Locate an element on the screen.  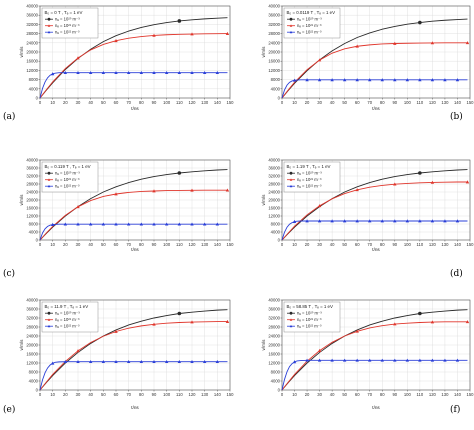
chart-5-legend-entry-1: nₑ = 10²¹ m⁻³ is located at coordinates (309, 319).